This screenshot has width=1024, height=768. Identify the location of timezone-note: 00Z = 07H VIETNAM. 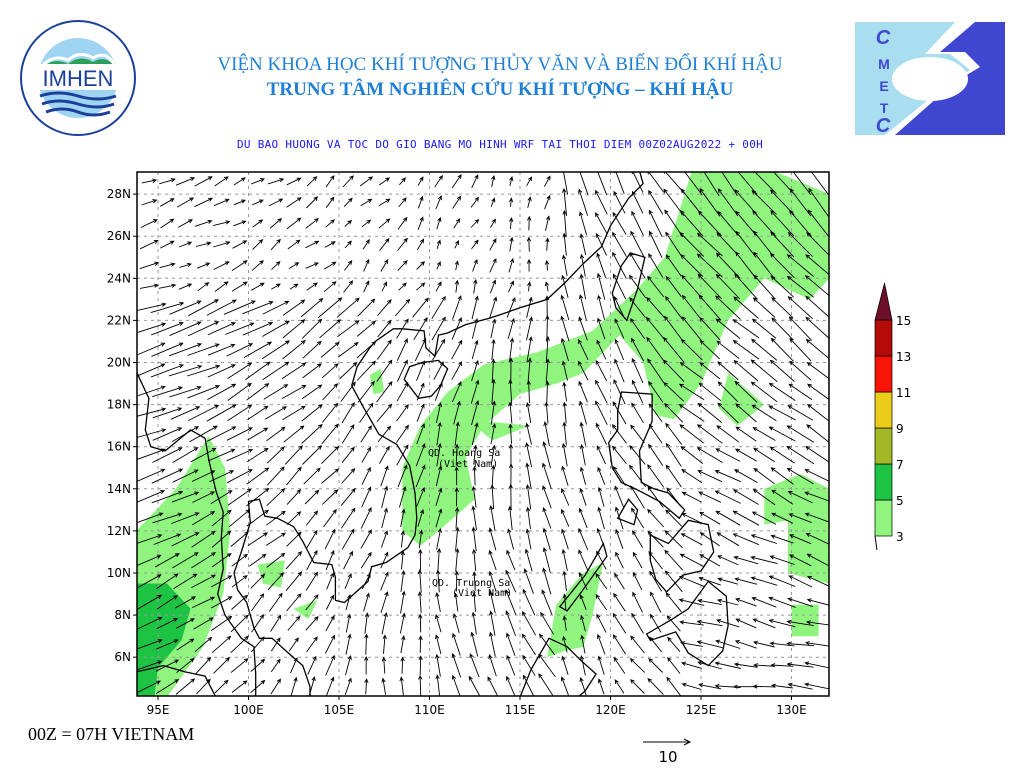
(111, 734).